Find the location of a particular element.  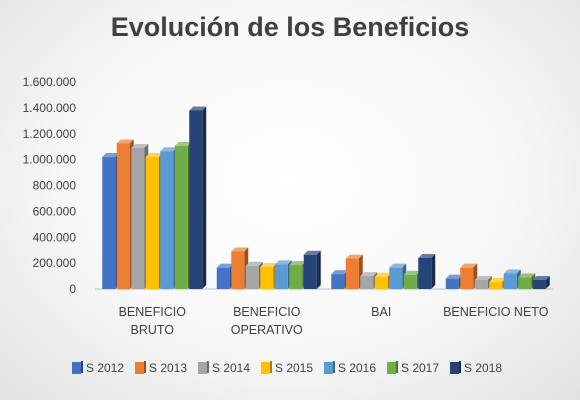

y-tick-label: 1.200.000 is located at coordinates (50, 134).